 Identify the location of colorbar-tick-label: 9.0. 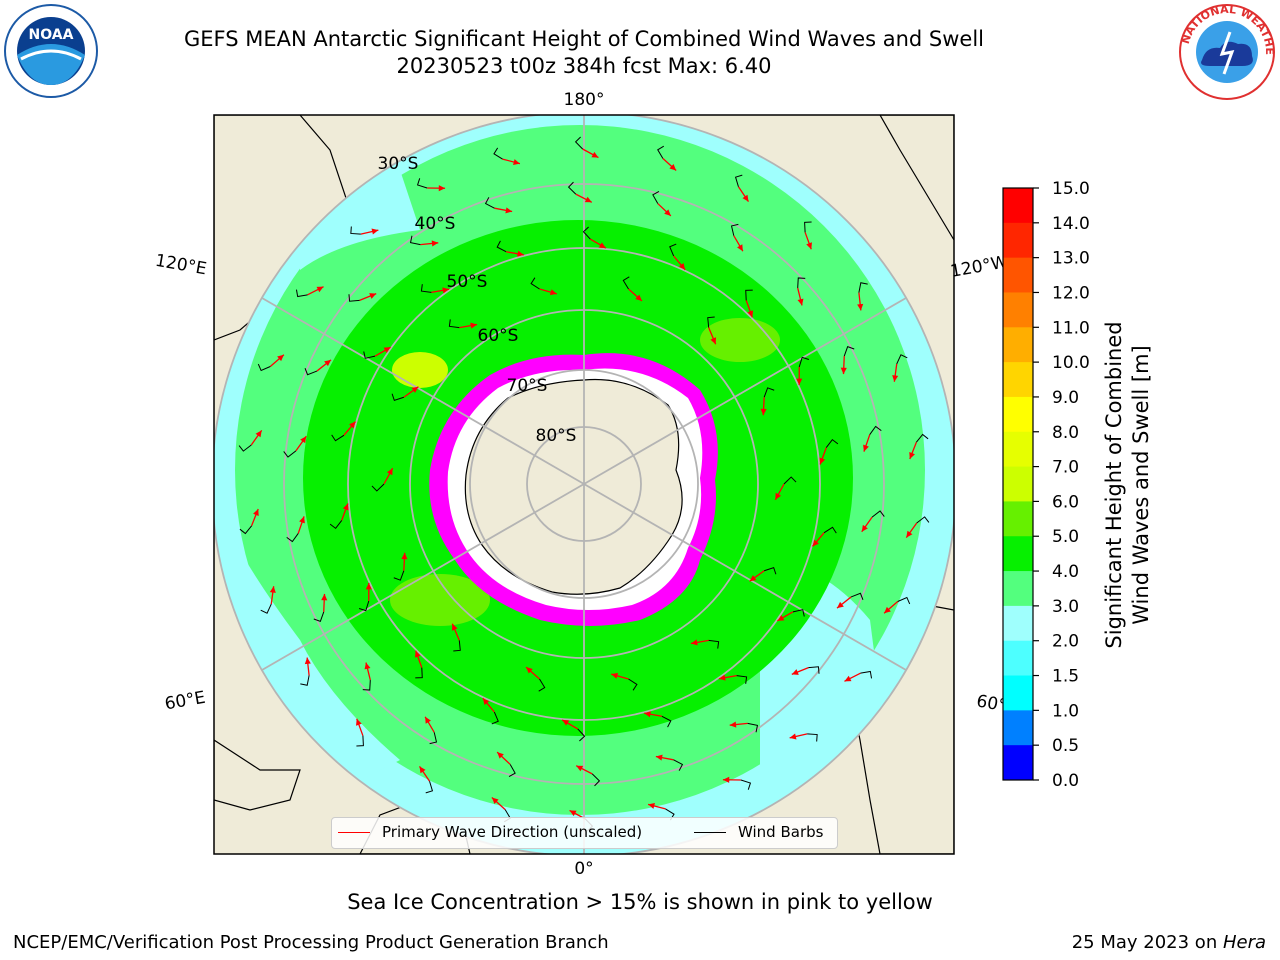
(1065, 398).